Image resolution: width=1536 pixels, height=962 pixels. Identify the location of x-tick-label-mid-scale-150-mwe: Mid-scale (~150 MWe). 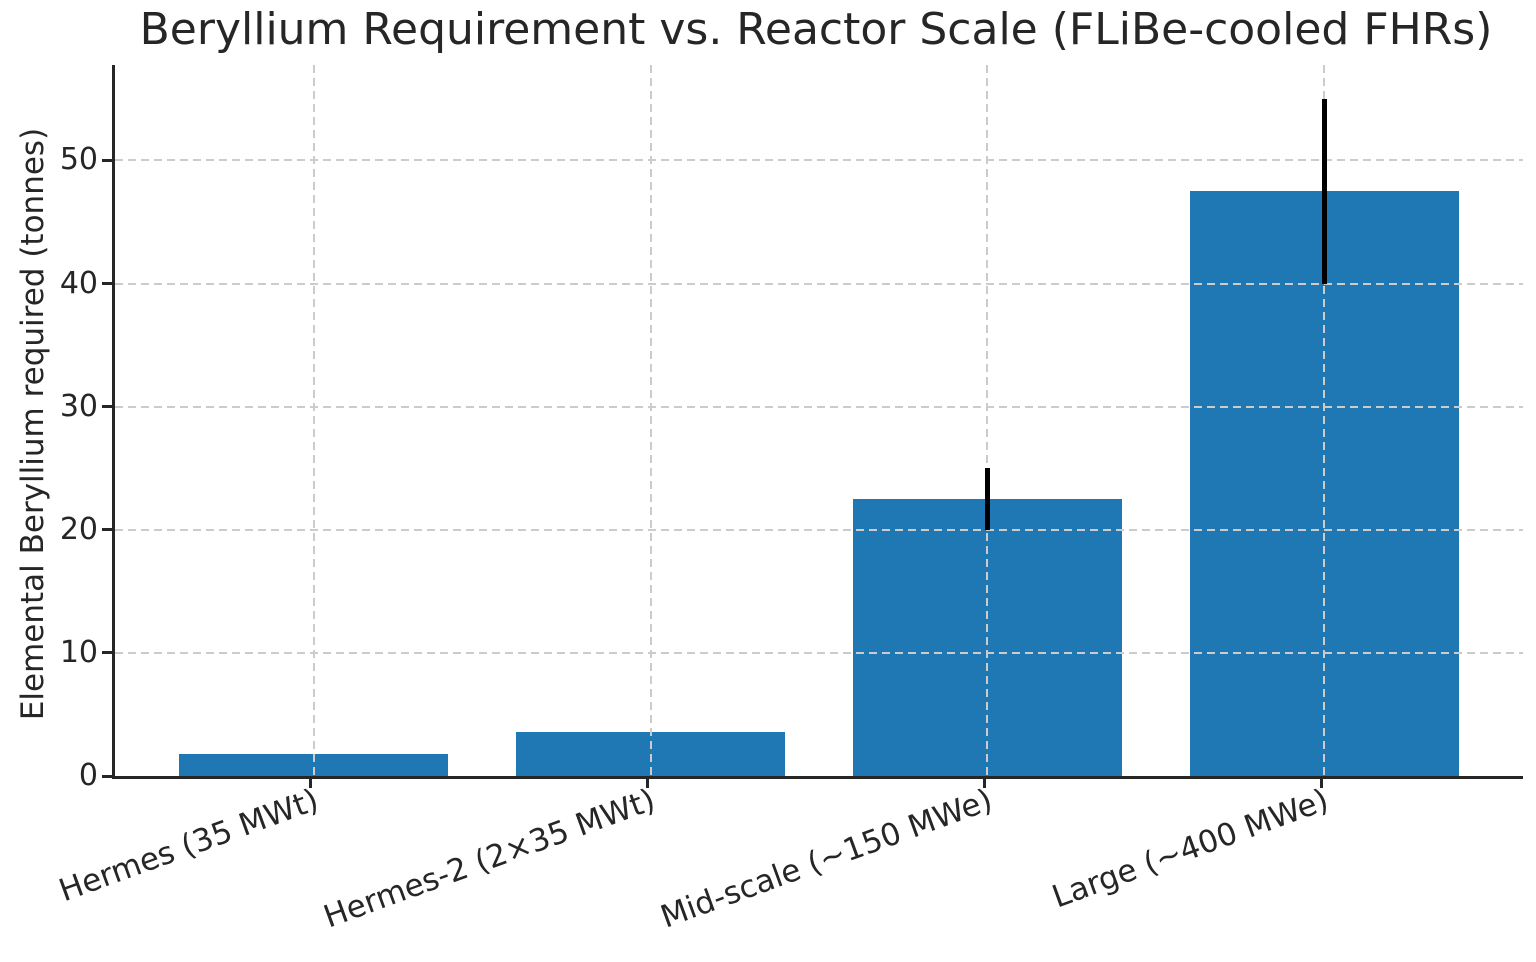
(826, 859).